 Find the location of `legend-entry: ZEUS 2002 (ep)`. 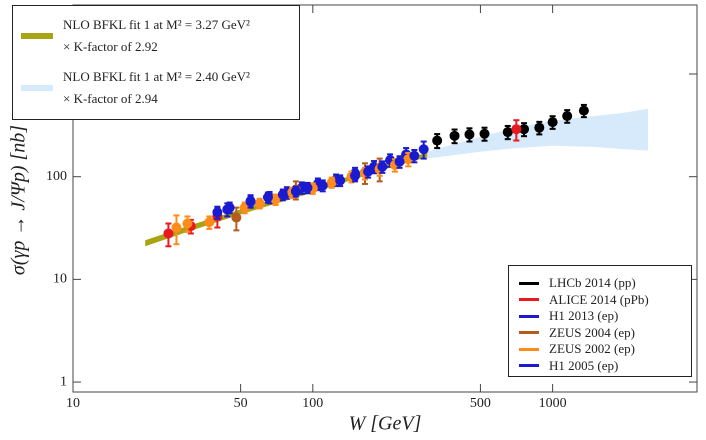

legend-entry: ZEUS 2002 (ep) is located at coordinates (577, 349).